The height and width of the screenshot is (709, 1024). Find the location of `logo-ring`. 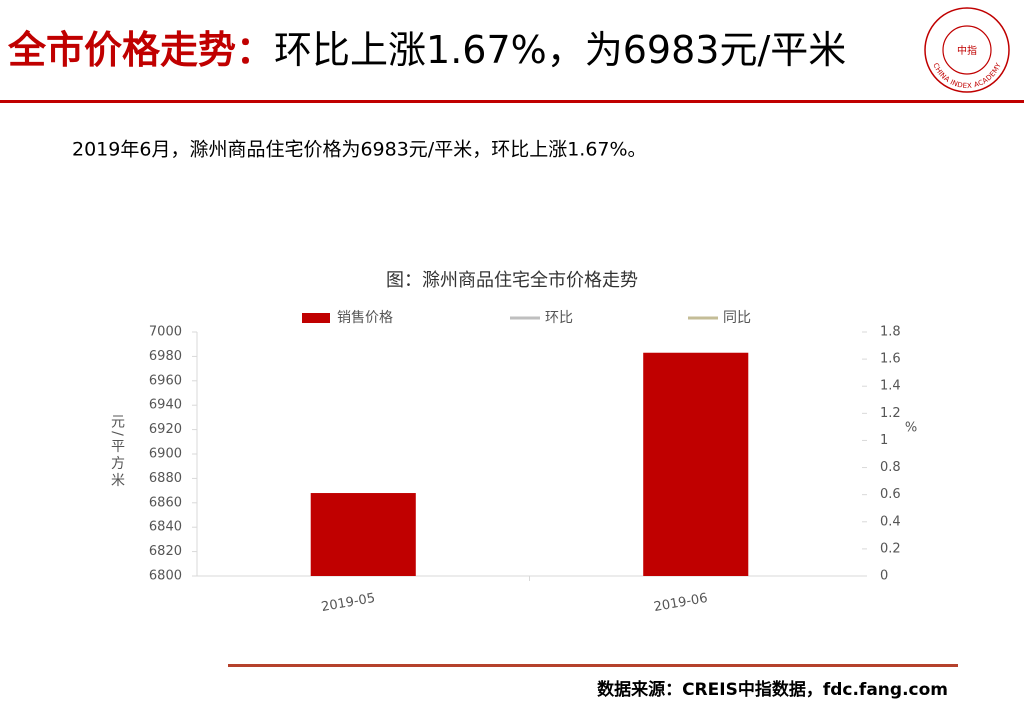

logo-ring is located at coordinates (967, 50).